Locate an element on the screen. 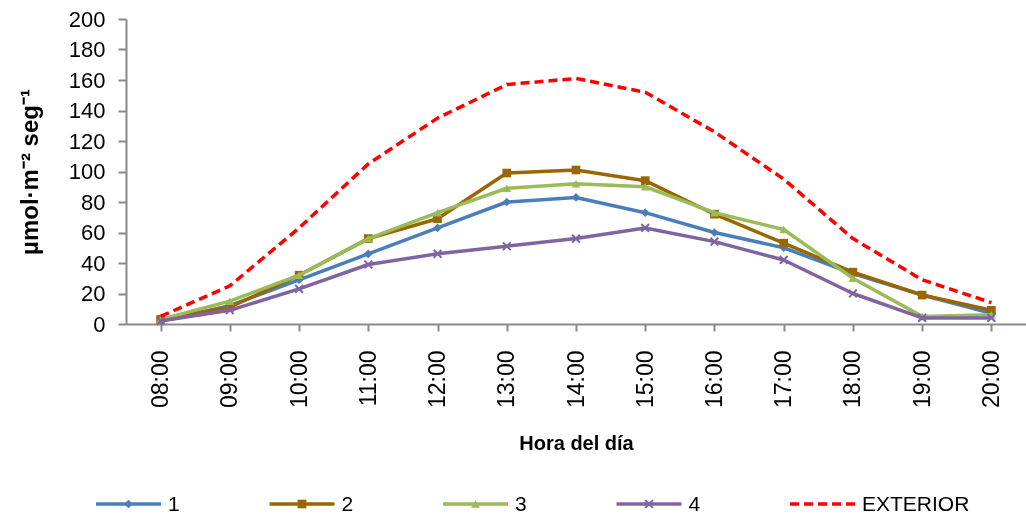  legend-label: 4 is located at coordinates (694, 503).